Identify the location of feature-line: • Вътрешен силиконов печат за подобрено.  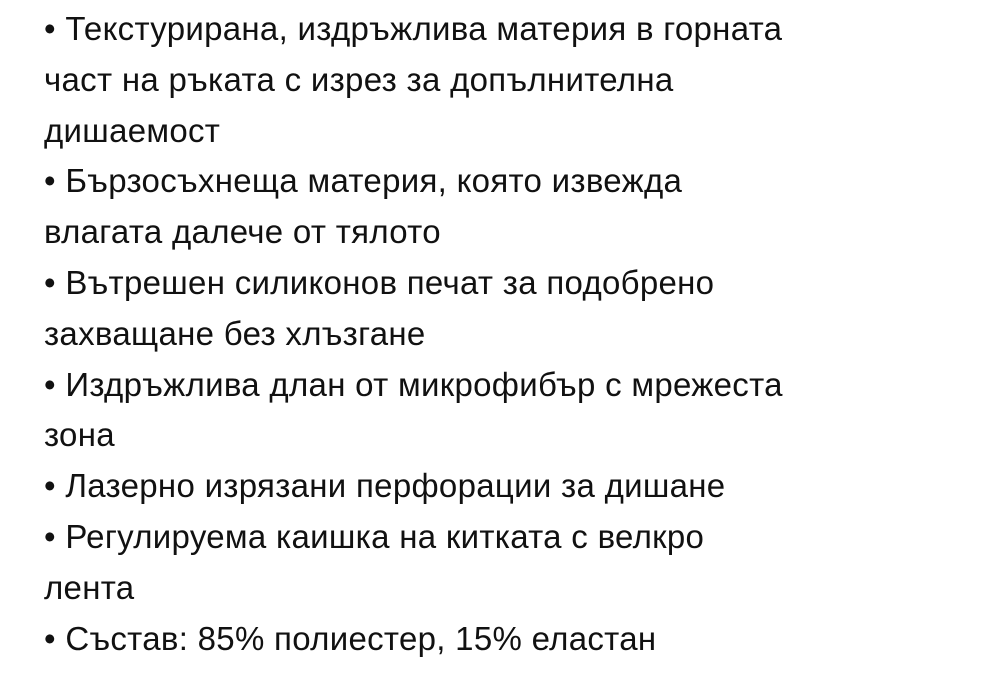
(379, 282).